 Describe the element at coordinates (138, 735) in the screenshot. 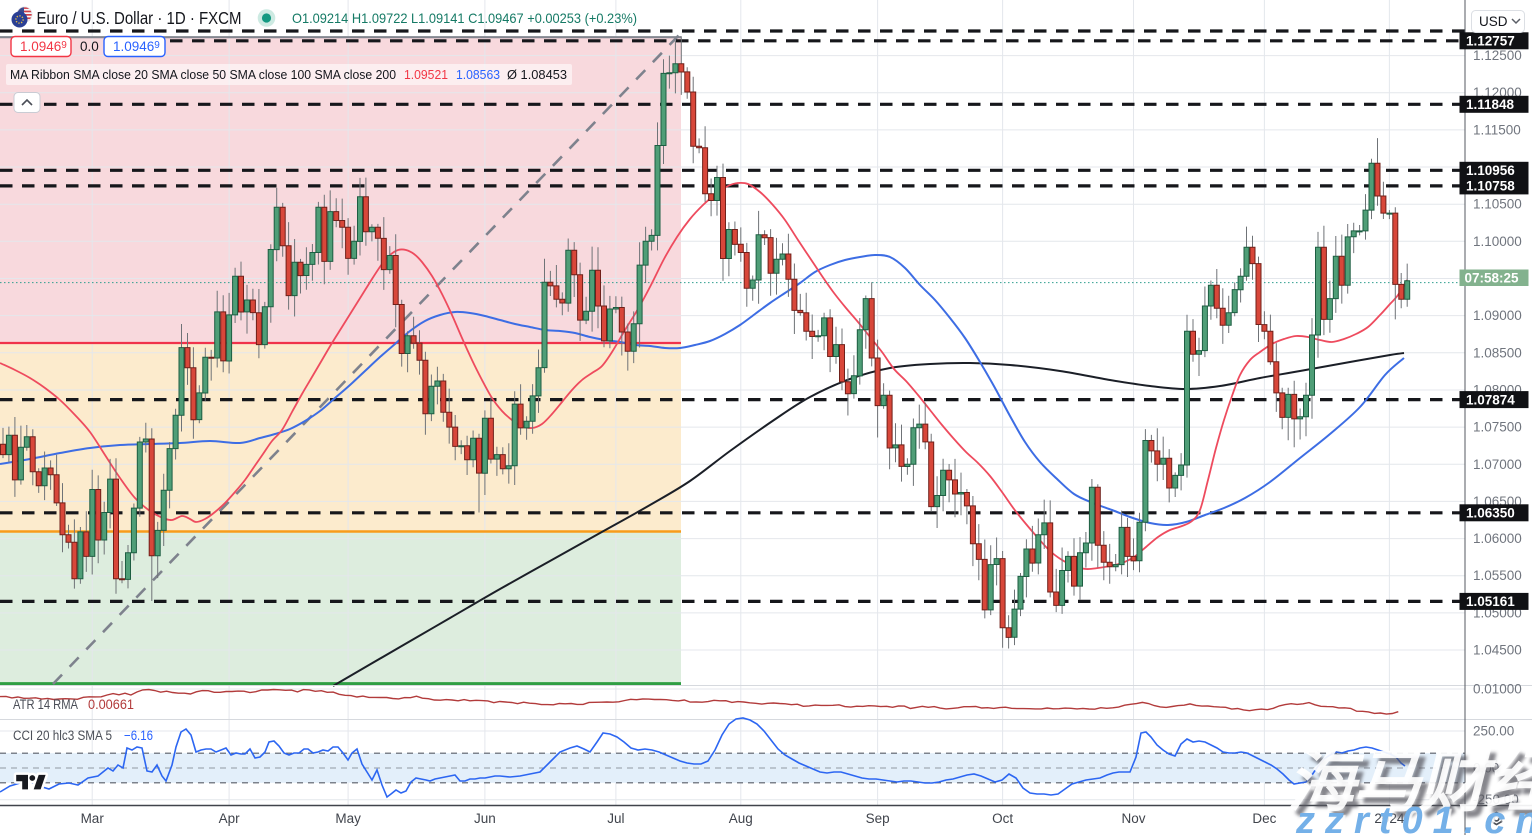

I see `svg-text: −6.16` at that location.